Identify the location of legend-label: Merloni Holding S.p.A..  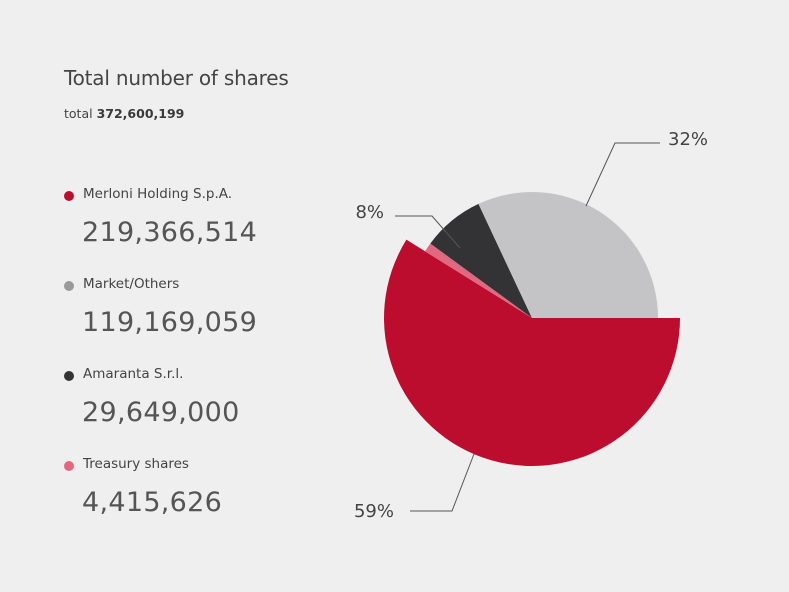
(158, 194).